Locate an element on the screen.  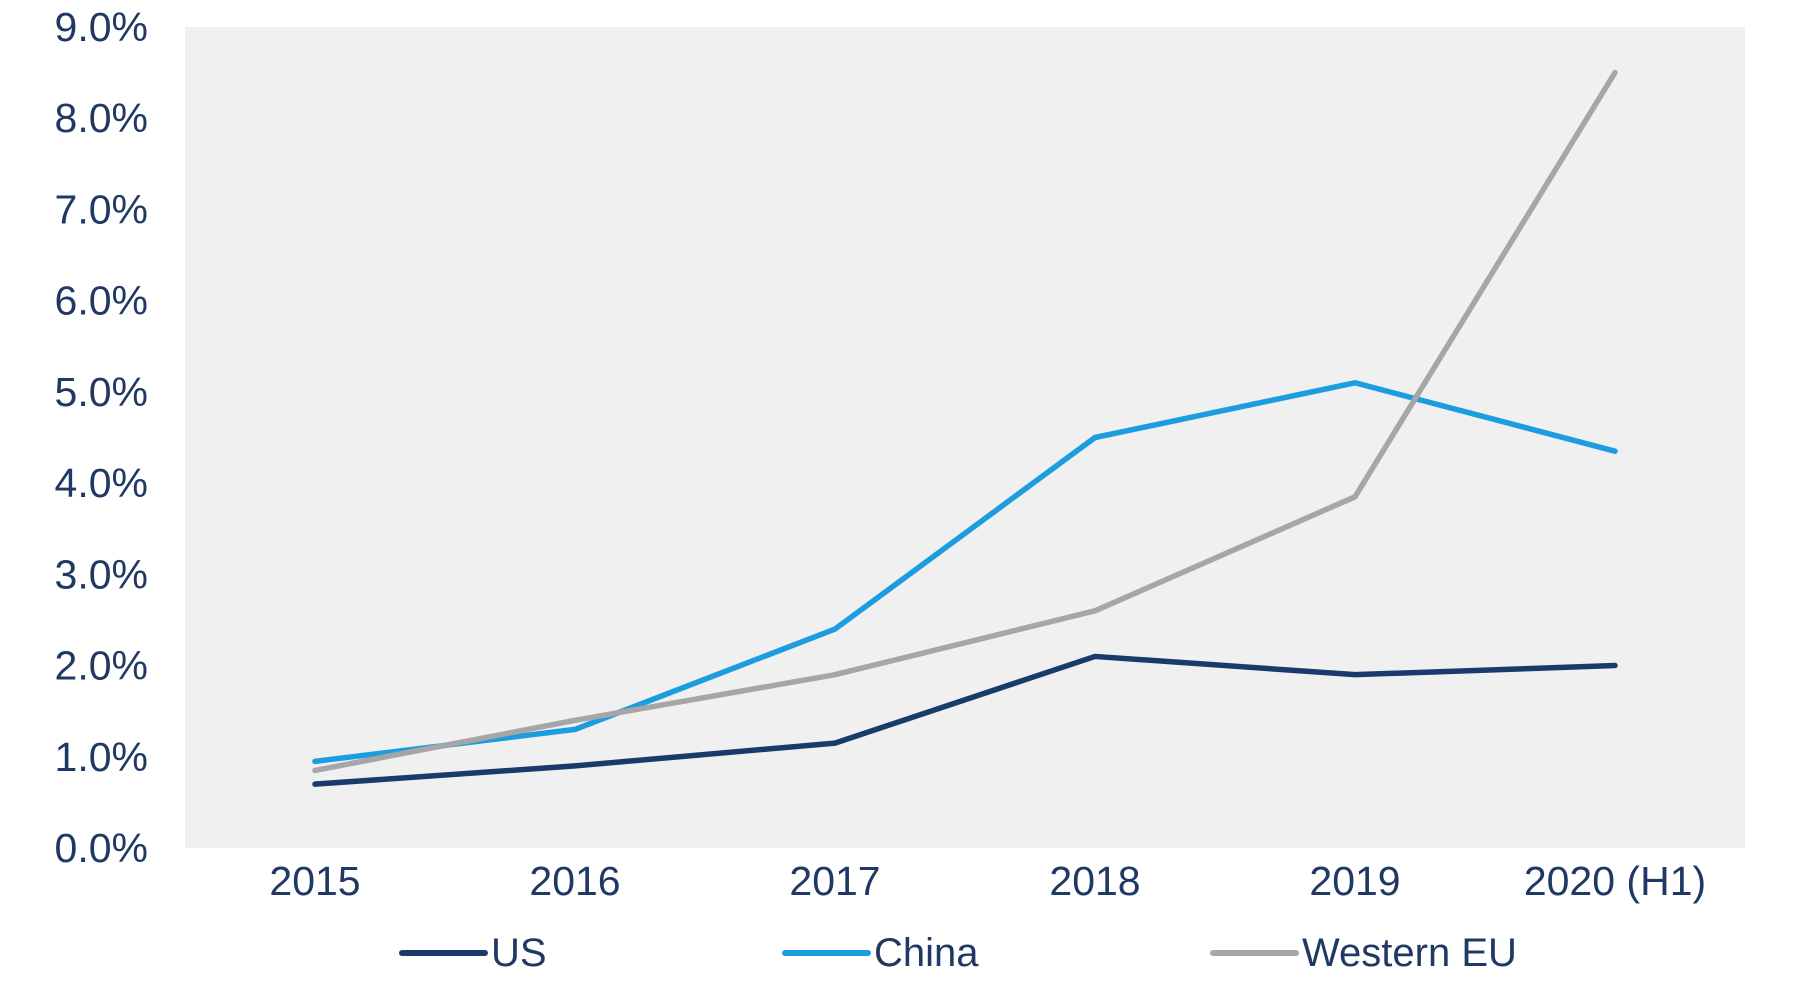
y-tick-label: 6.0% is located at coordinates (101, 301).